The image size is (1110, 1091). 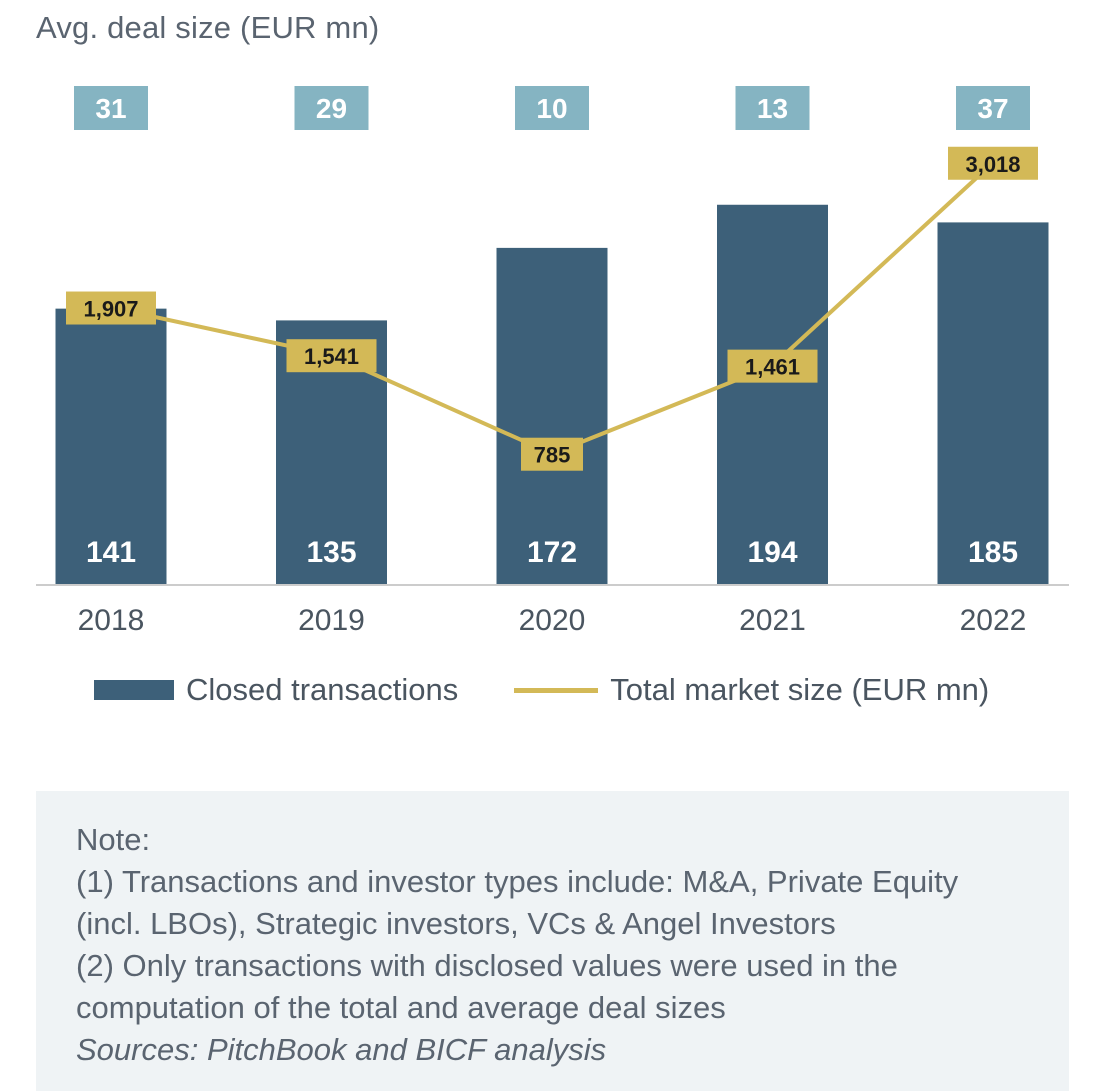 I want to click on avg-box-2020, so click(x=552, y=108).